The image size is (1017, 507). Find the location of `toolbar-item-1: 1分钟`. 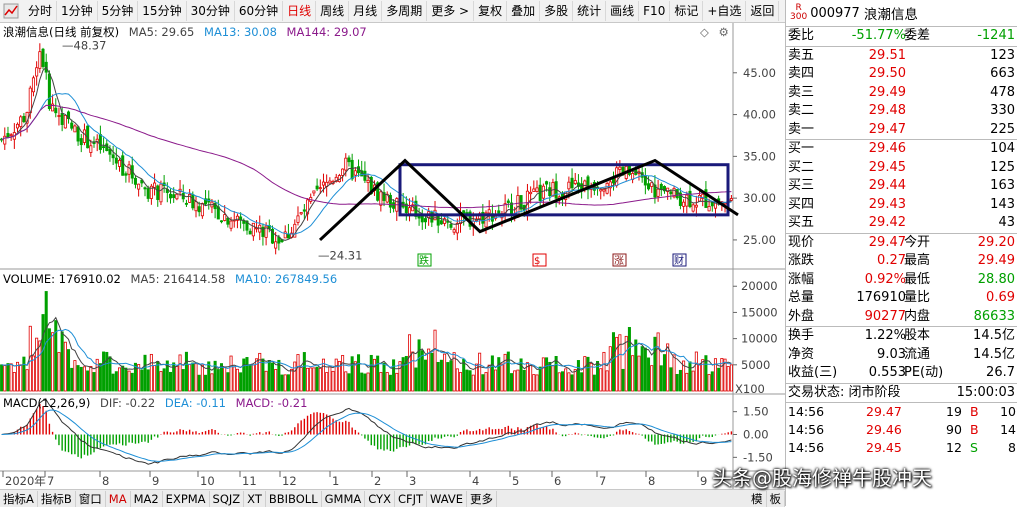

toolbar-item-1: 1分钟 is located at coordinates (77, 11).